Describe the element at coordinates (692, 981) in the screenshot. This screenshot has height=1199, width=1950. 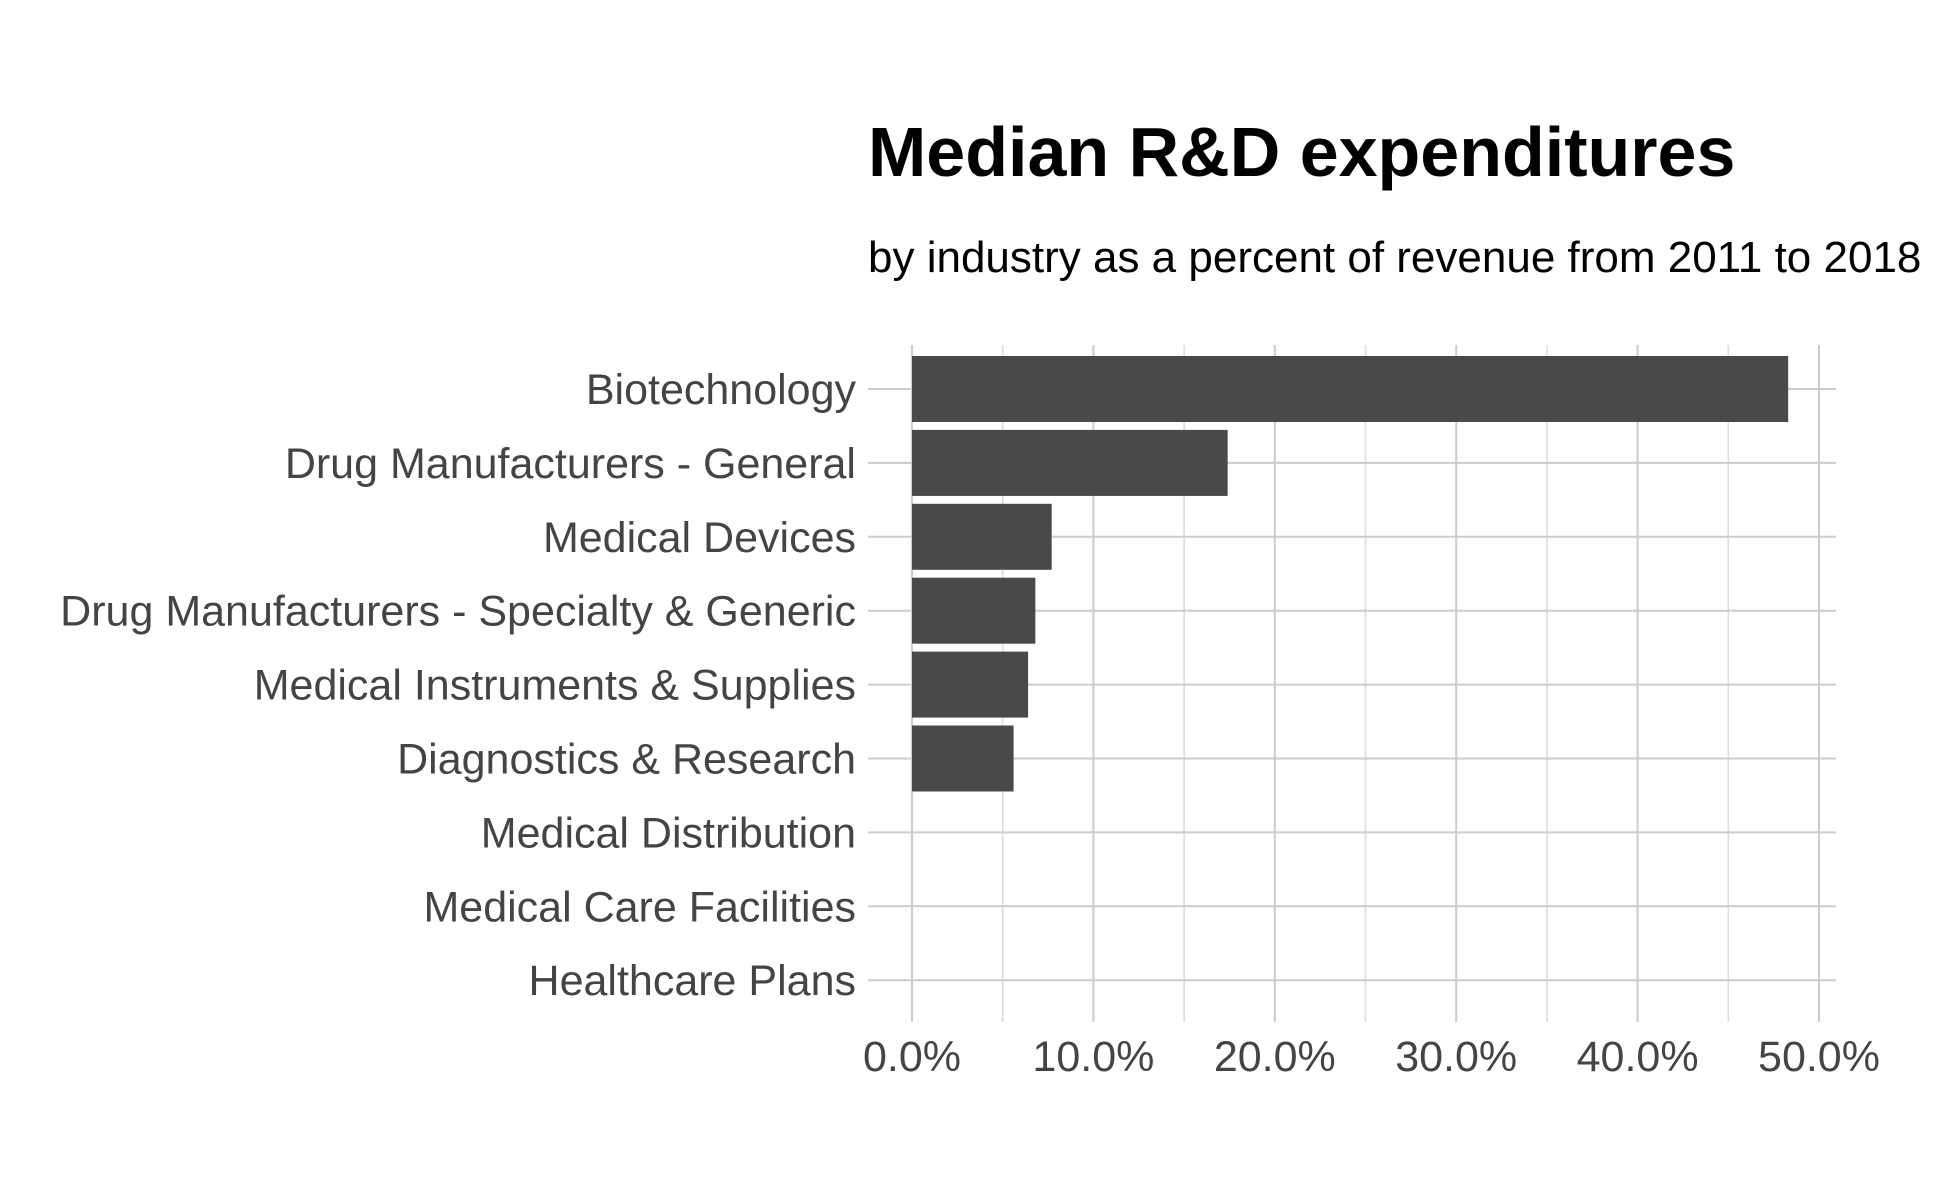
I see `category-label: Healthcare Plans` at that location.